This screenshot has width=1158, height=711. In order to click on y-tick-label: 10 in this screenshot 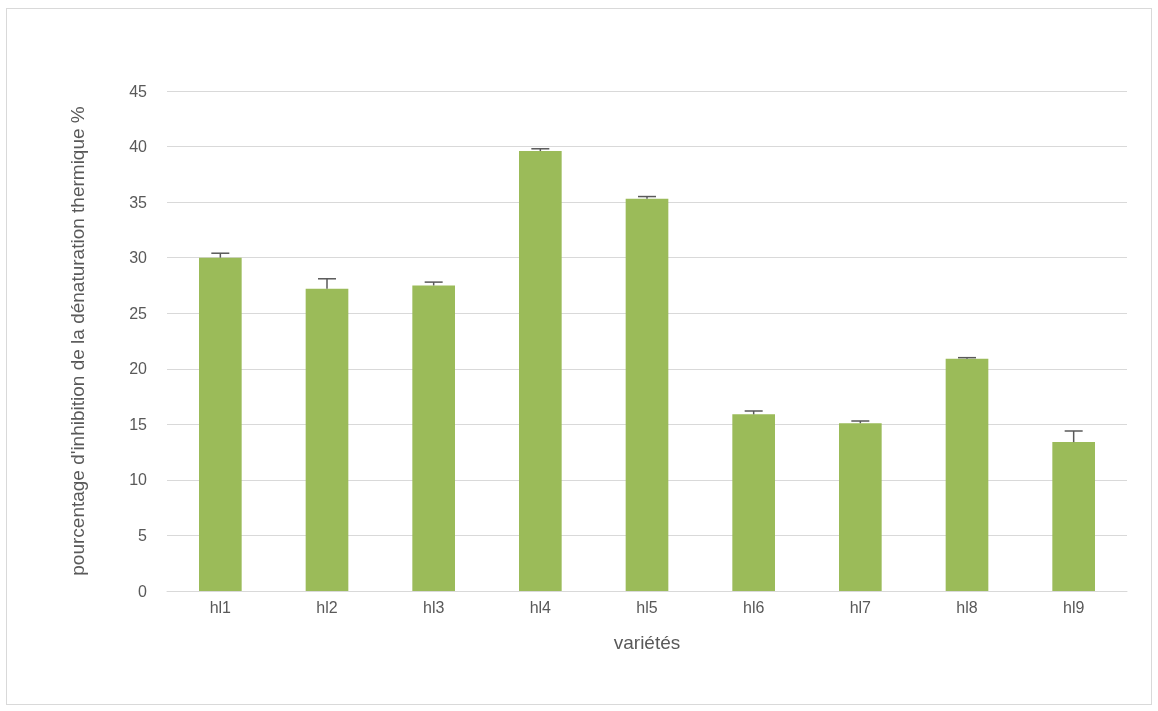, I will do `click(138, 480)`.